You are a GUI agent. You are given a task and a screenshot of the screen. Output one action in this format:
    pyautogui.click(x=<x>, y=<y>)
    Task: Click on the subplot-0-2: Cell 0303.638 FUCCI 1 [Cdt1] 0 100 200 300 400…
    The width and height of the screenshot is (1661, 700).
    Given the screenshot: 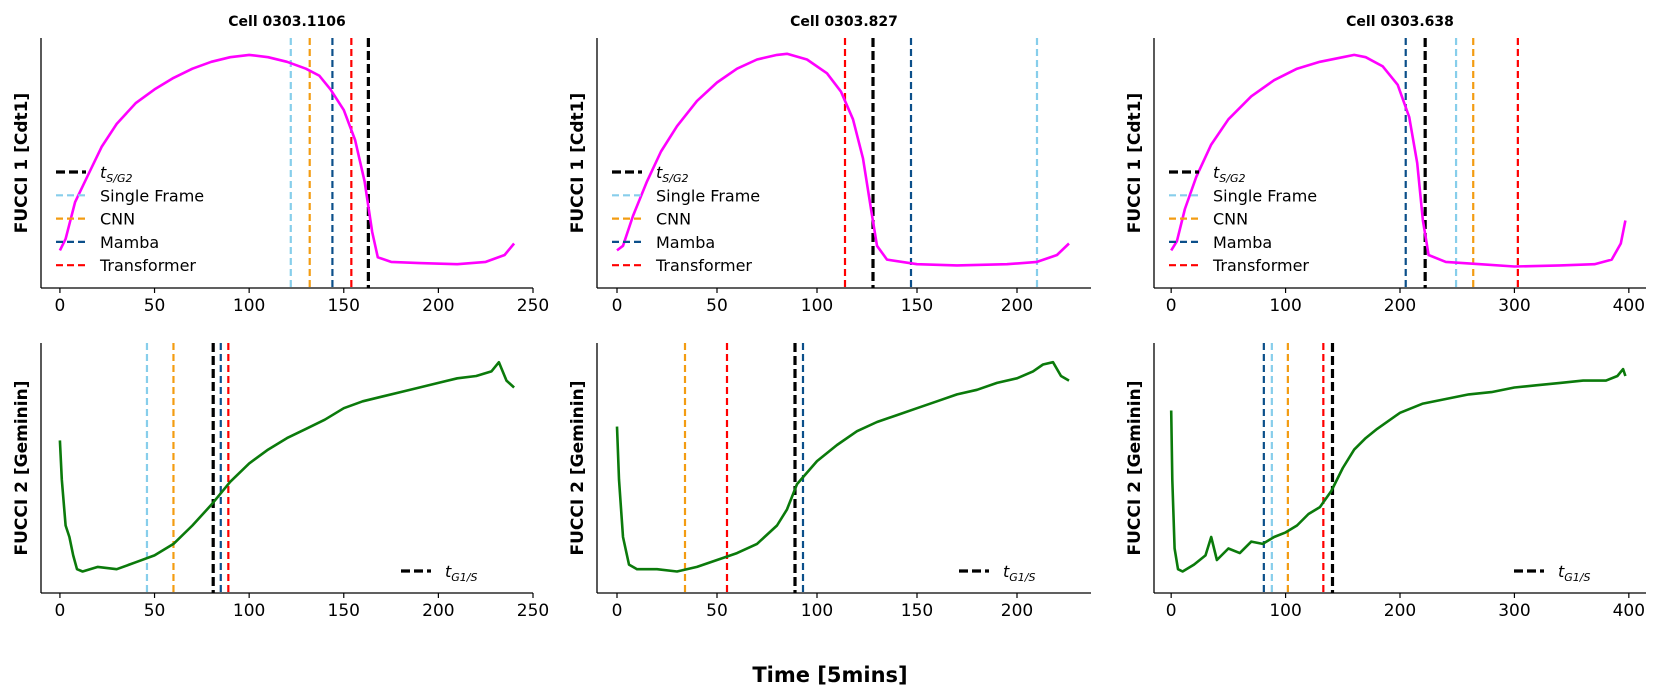 What is the action you would take?
    pyautogui.click(x=1385, y=165)
    